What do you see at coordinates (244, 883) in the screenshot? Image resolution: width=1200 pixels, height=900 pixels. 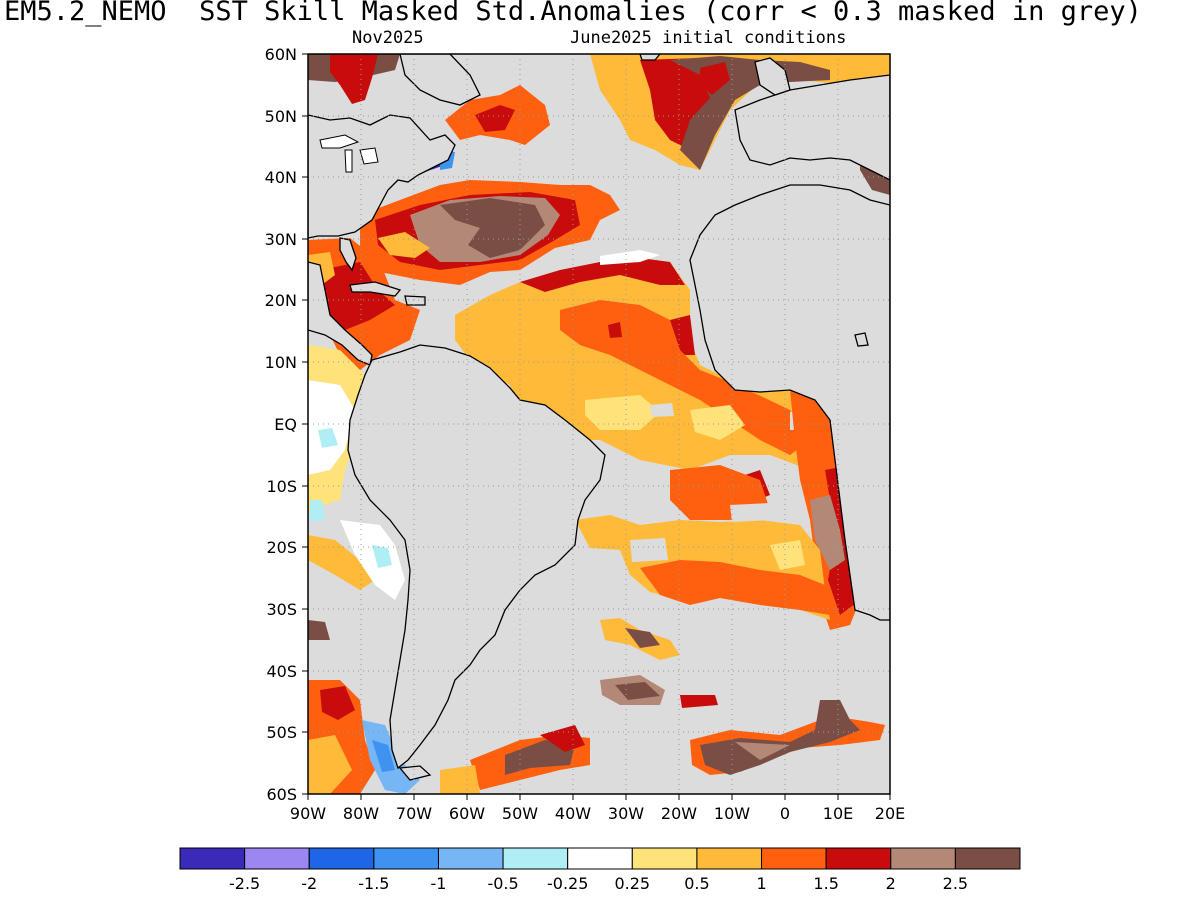 I see `colorbar-label: -2.5` at bounding box center [244, 883].